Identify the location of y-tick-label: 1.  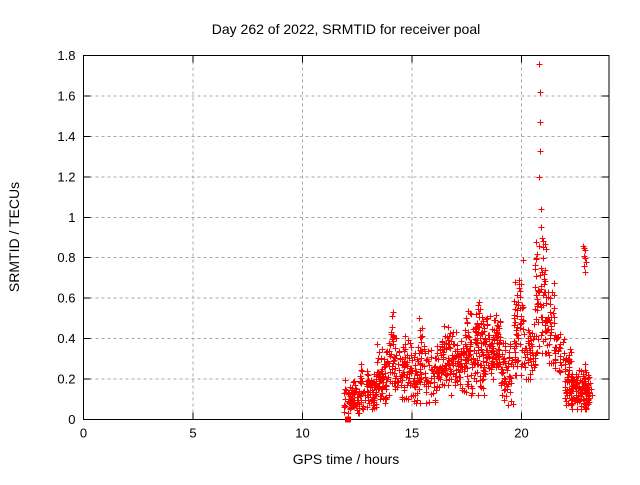
(71, 217).